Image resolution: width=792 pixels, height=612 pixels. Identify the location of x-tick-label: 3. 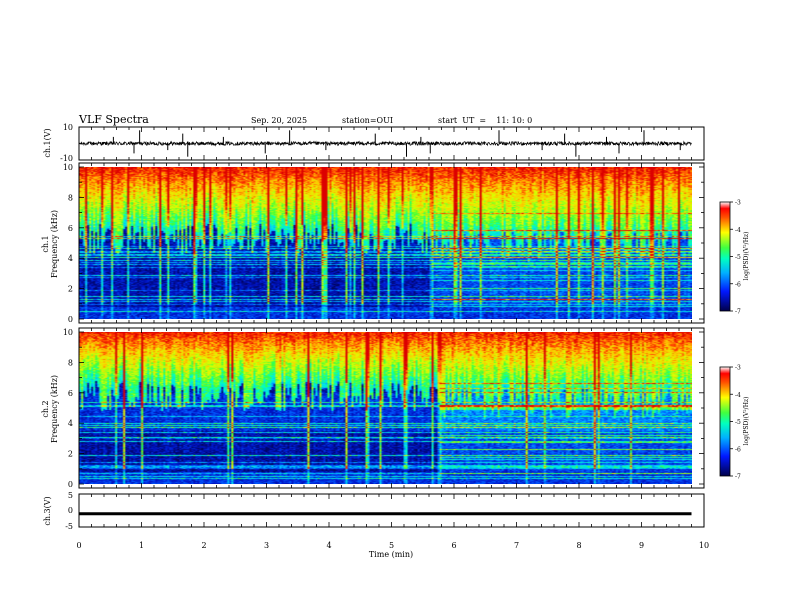
(266, 545).